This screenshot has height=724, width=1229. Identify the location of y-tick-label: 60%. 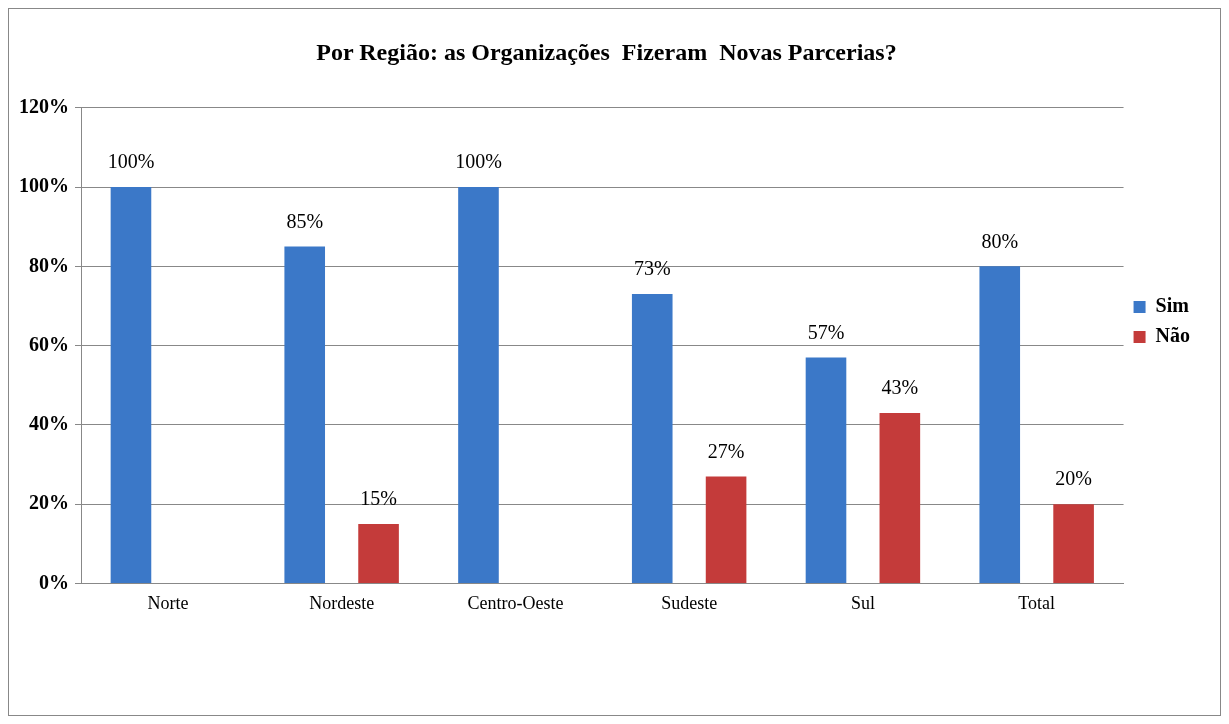
(49, 343).